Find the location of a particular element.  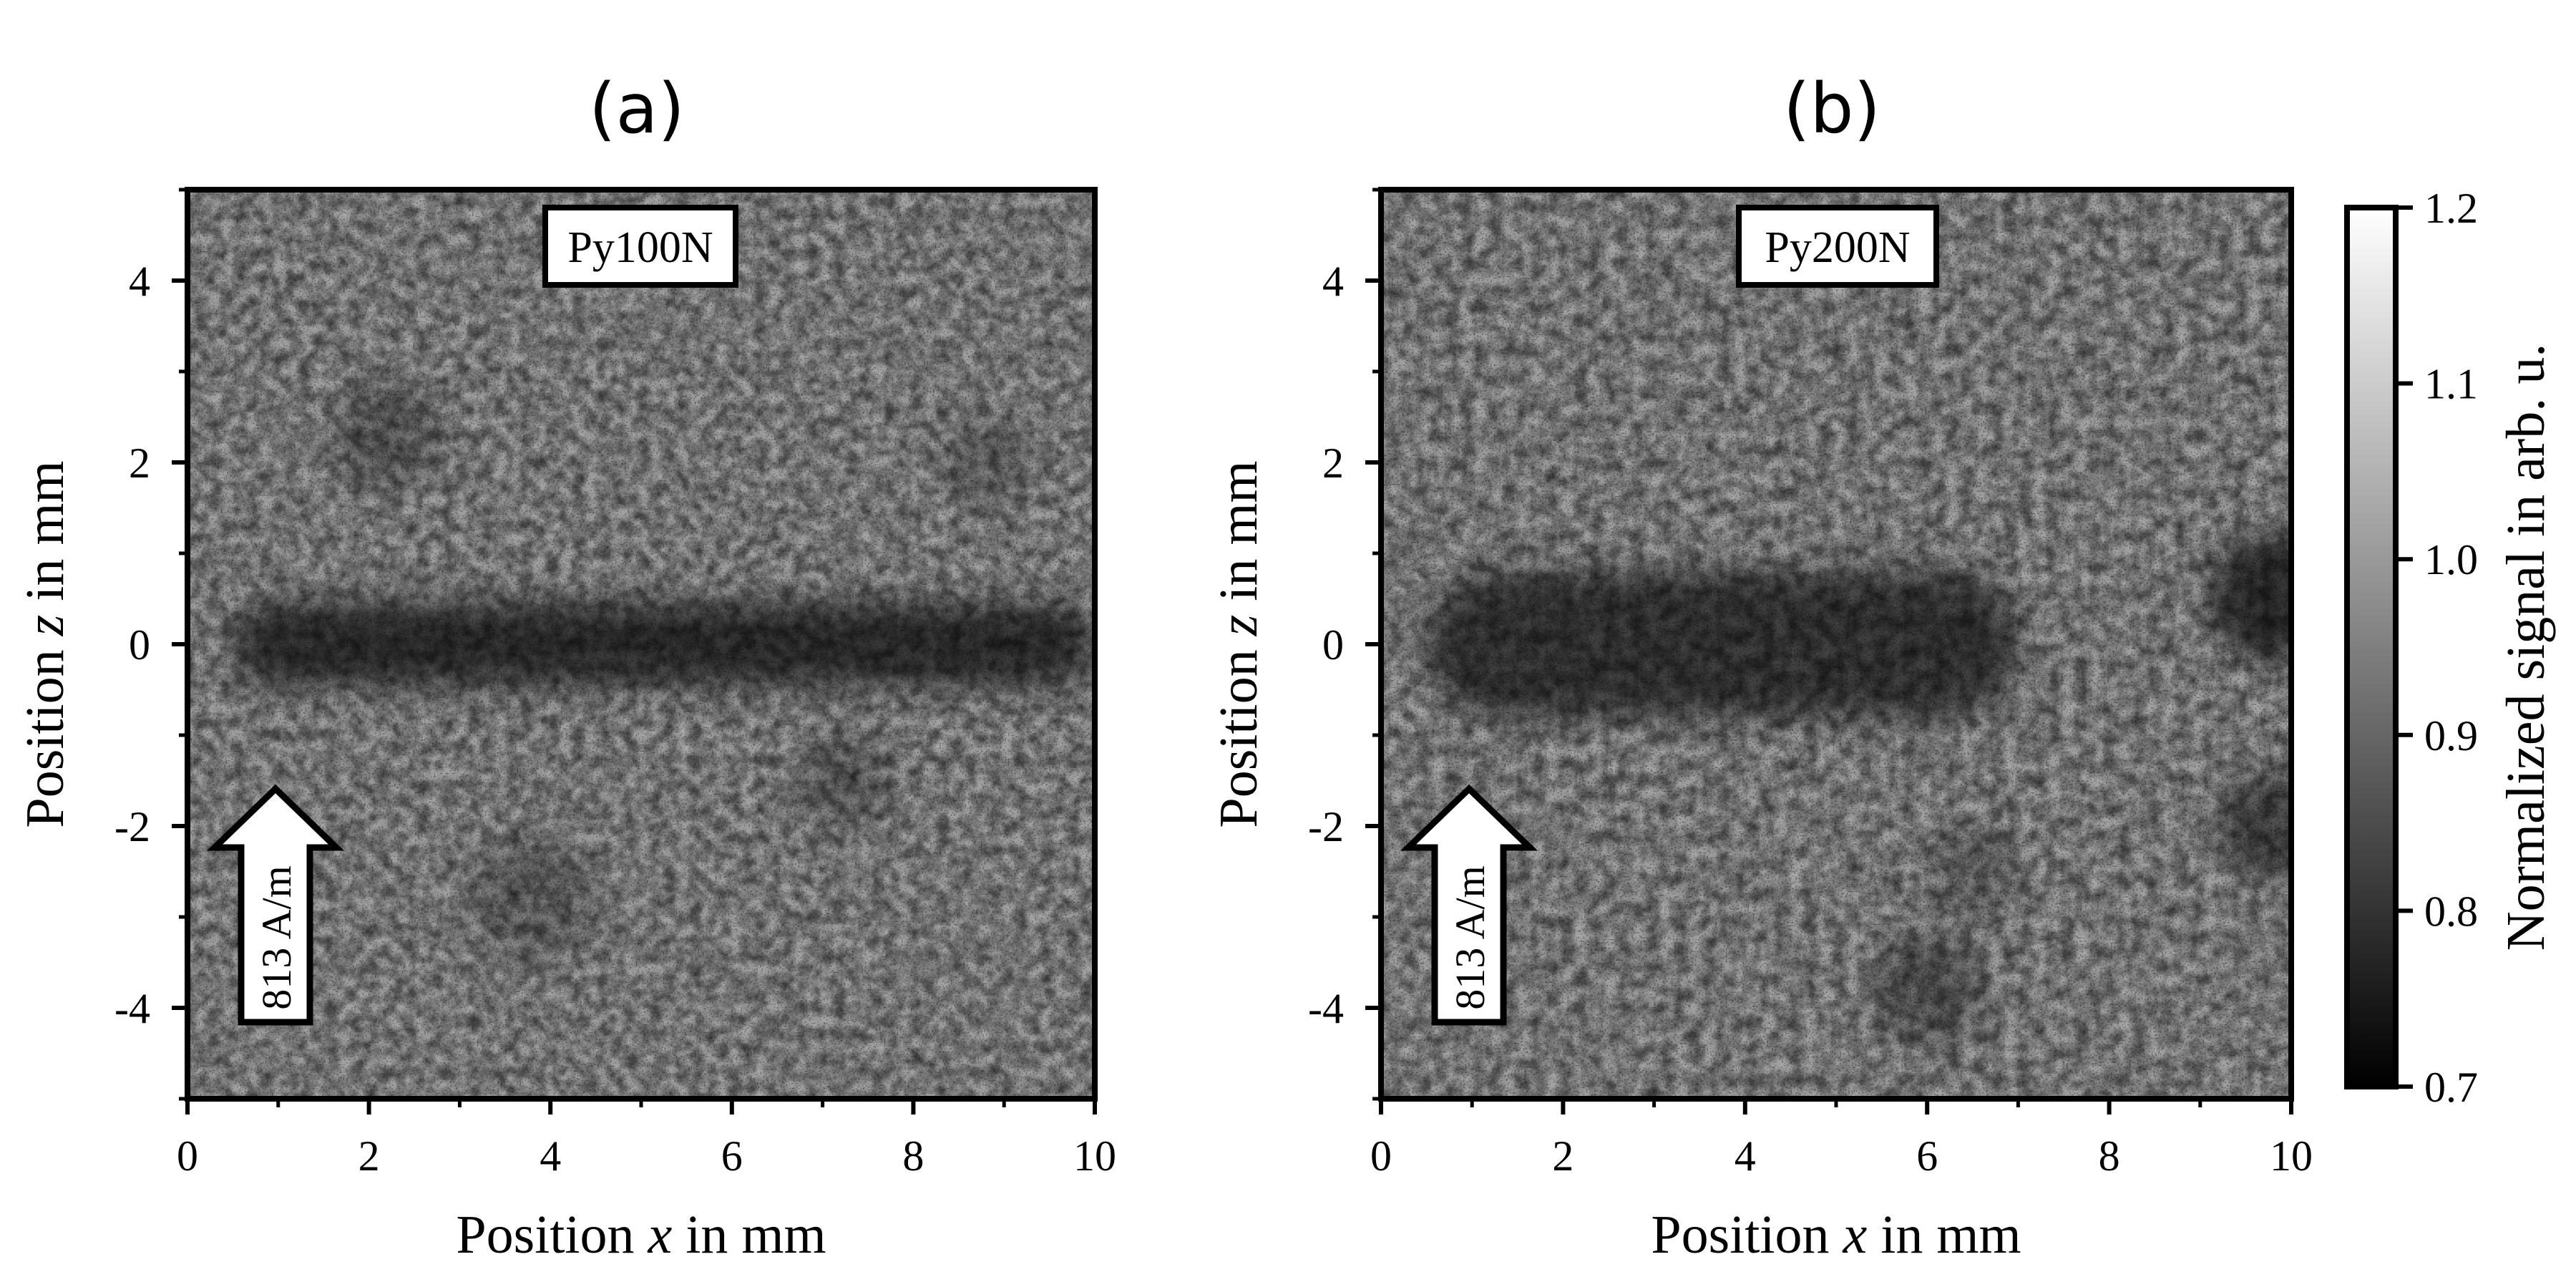

colorbar-tick-label: 0.7 is located at coordinates (2451, 1087).